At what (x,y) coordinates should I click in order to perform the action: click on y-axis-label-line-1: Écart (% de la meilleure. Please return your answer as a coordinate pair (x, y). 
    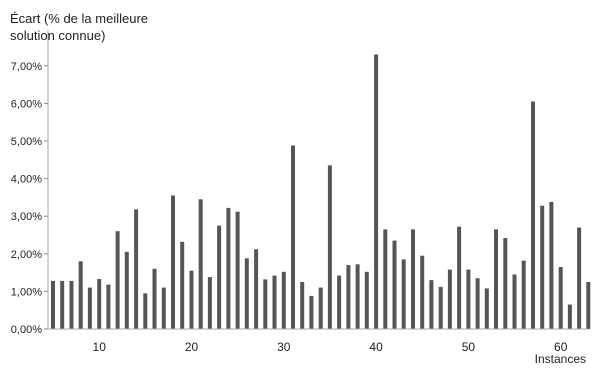
    Looking at the image, I should click on (79, 18).